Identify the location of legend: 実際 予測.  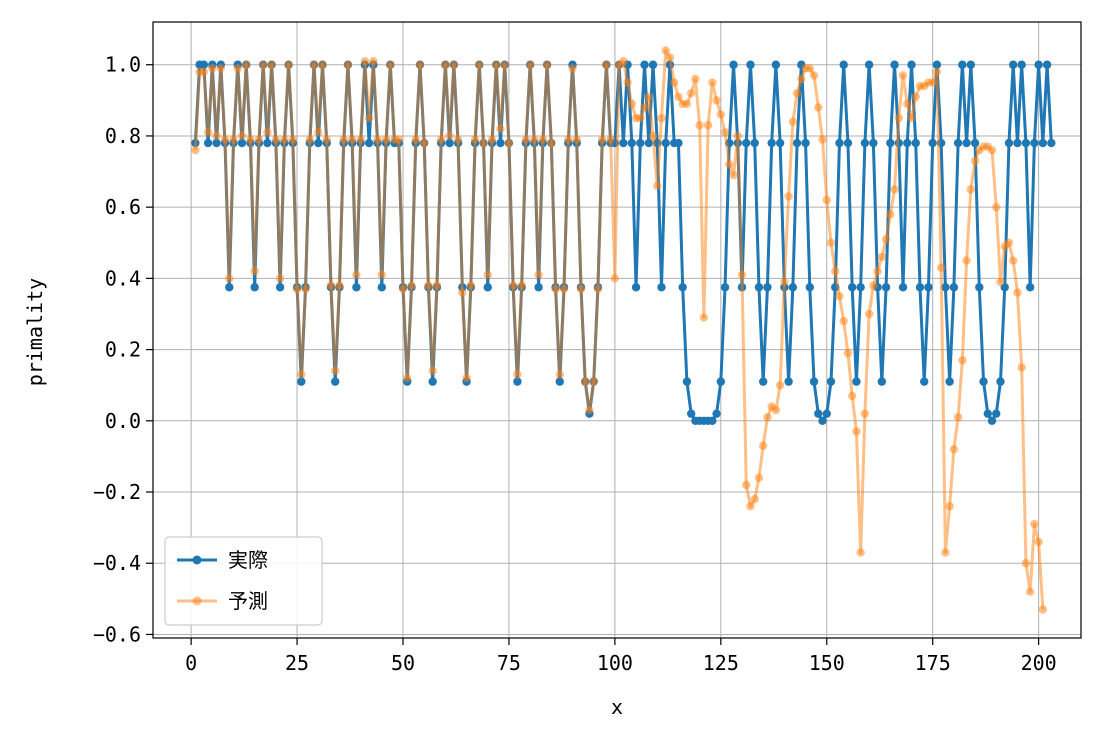
(243, 581).